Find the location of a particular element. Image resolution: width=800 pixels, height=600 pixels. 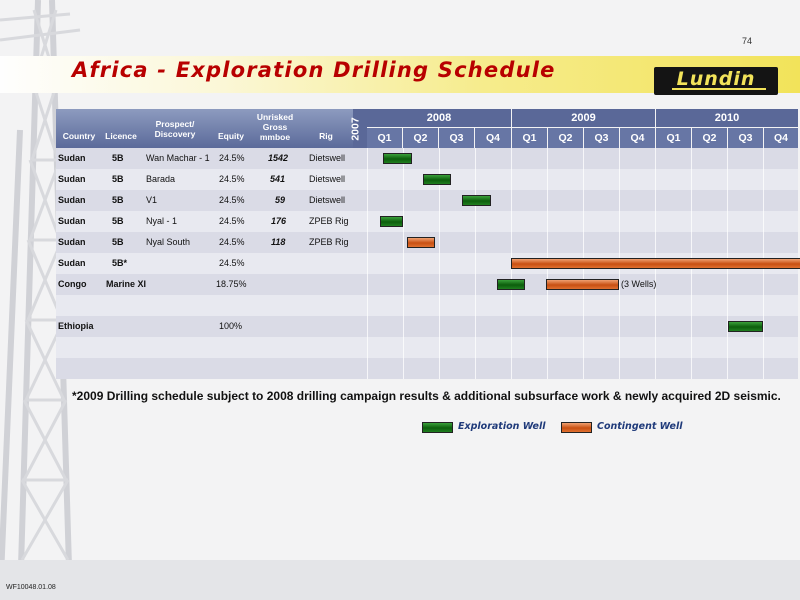

col-header-rig: Rig is located at coordinates (326, 136).